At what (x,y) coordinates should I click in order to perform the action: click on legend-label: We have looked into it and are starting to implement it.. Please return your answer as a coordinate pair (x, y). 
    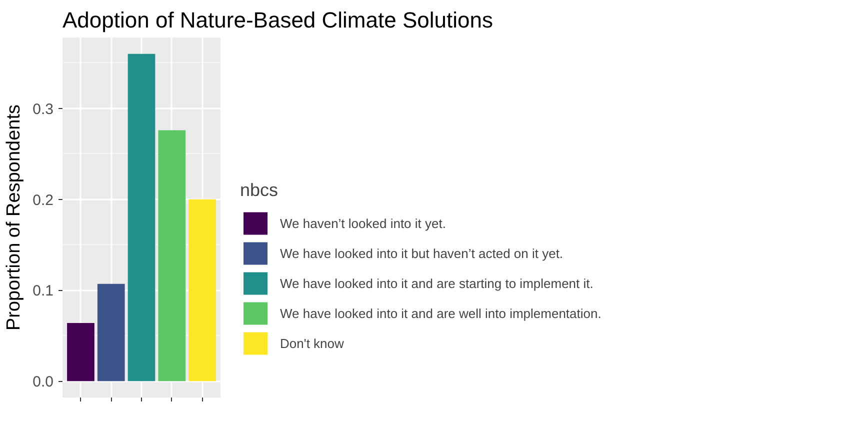
    Looking at the image, I should click on (437, 283).